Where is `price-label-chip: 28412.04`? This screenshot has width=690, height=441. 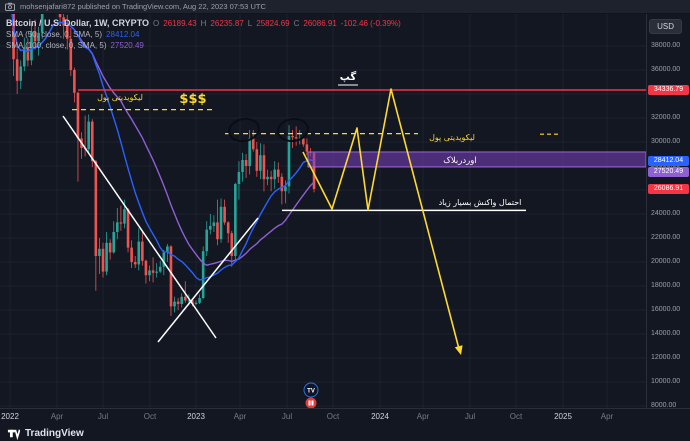 price-label-chip: 28412.04 is located at coordinates (668, 161).